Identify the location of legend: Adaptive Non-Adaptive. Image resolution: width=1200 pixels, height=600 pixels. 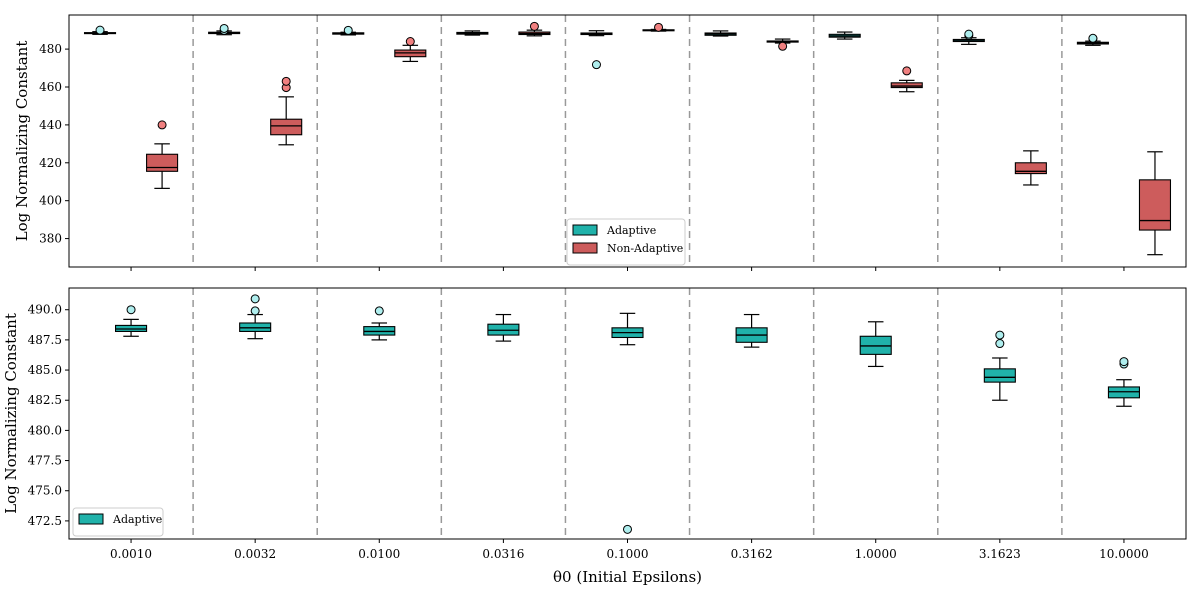
(626, 242).